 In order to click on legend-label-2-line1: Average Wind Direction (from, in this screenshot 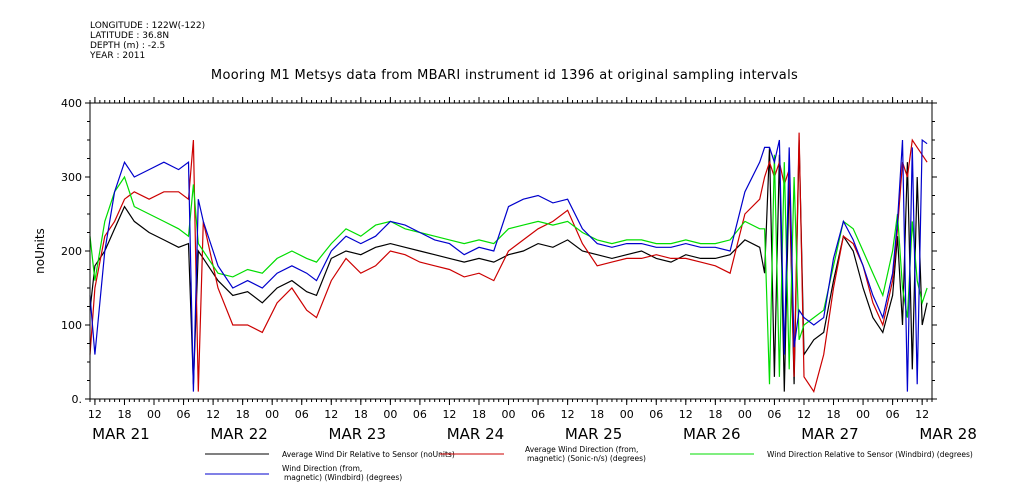, I will do `click(581, 449)`.